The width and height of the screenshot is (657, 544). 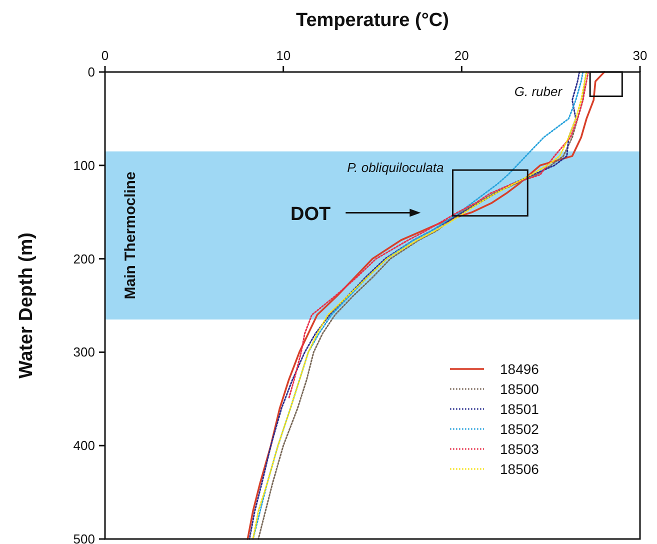 I want to click on band-label: Main Thermocline, so click(x=130, y=236).